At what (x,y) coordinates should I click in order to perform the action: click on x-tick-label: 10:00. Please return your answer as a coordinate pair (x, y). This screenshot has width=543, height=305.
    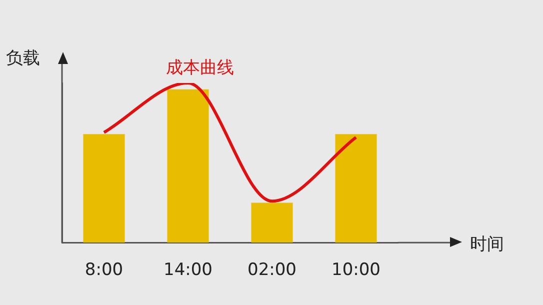
    Looking at the image, I should click on (356, 270).